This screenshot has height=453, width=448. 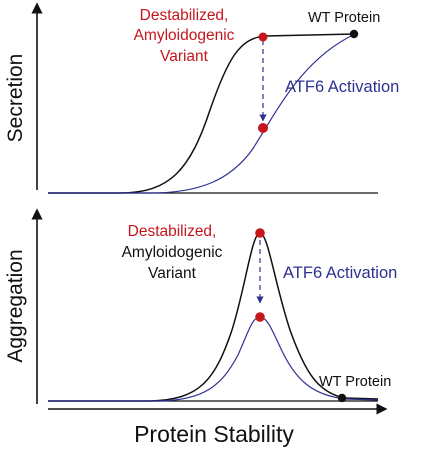 I want to click on bottom-wt-point, so click(x=342, y=398).